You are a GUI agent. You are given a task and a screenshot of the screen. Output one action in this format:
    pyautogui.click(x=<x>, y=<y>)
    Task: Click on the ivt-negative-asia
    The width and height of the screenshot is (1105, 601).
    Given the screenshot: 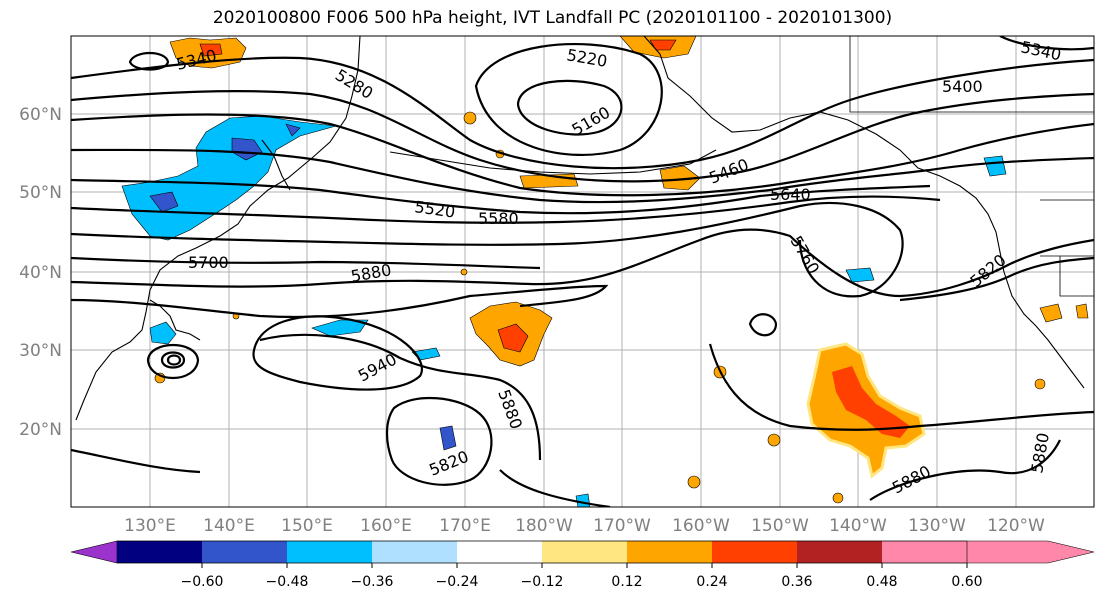 What is the action you would take?
    pyautogui.click(x=229, y=178)
    